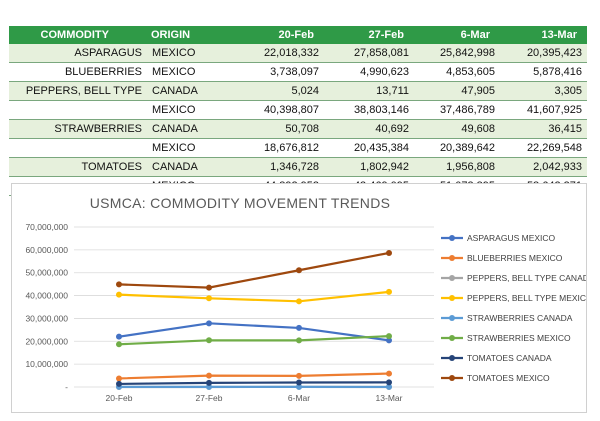  What do you see at coordinates (369, 148) in the screenshot?
I see `value-cell: 20,435,384` at bounding box center [369, 148].